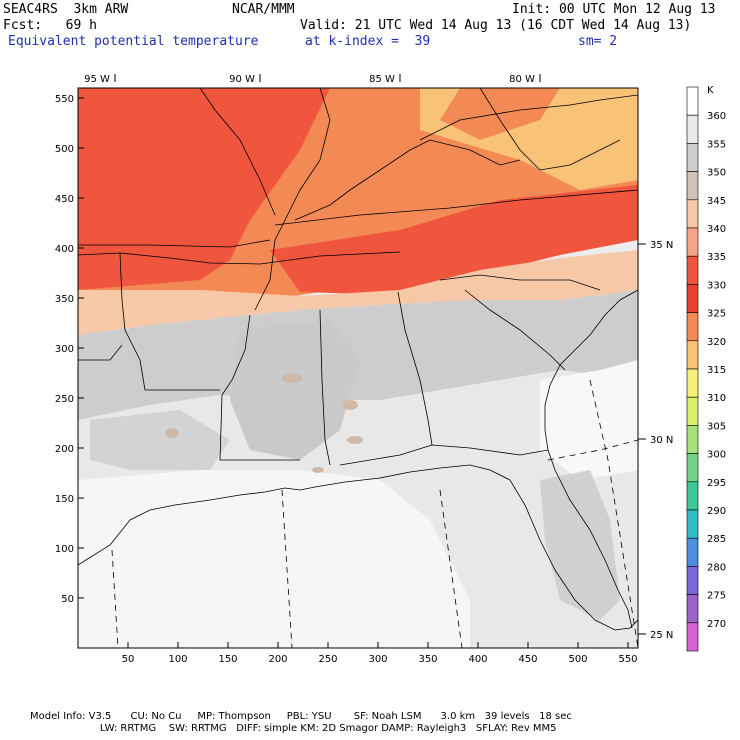  I want to click on state-line-ga-fl, so click(444, 455).